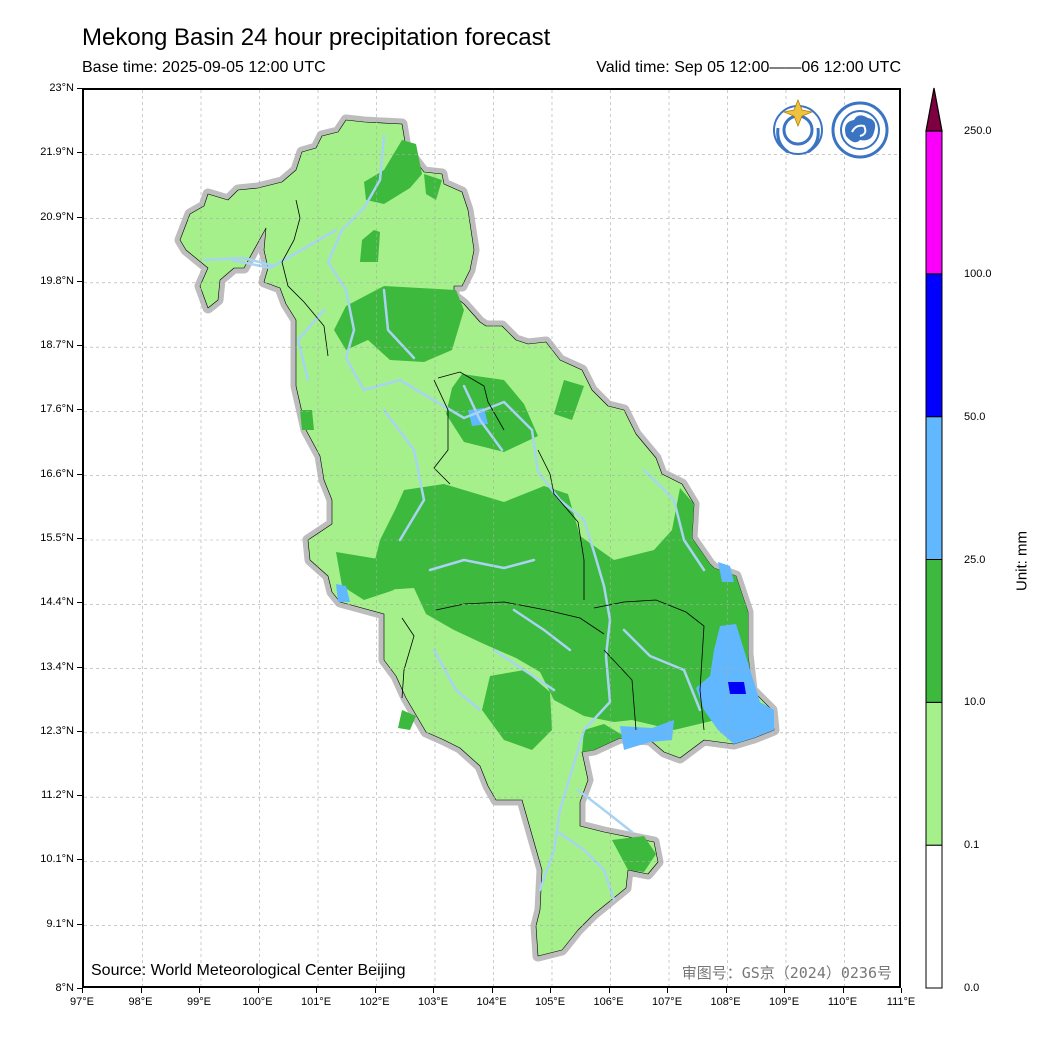  I want to click on latitude-label: 14.4°N, so click(57, 602).